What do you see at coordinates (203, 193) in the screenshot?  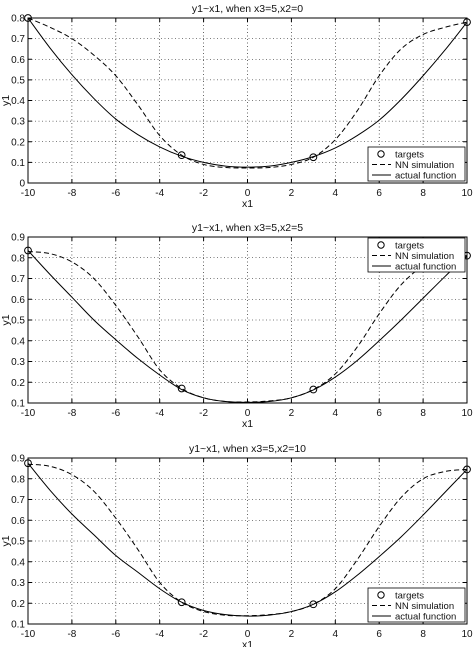 I see `chart-1-x-tick-label: -2` at bounding box center [203, 193].